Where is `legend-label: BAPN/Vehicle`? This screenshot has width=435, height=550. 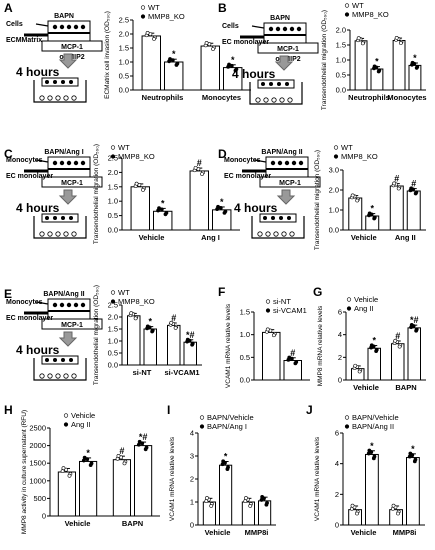
legend-label: BAPN/Vehicle is located at coordinates (375, 417).